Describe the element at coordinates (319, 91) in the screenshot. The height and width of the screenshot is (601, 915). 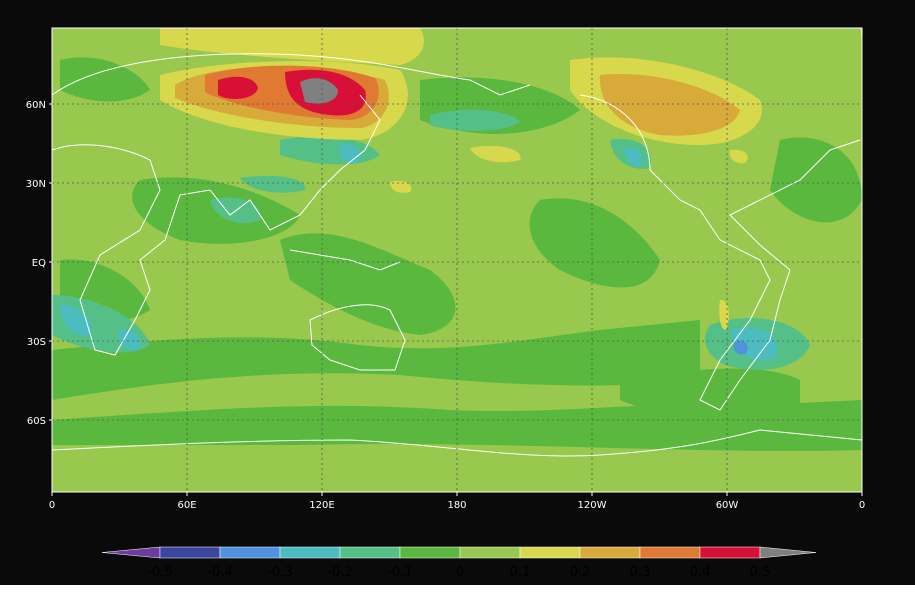
I see `field-gray` at that location.